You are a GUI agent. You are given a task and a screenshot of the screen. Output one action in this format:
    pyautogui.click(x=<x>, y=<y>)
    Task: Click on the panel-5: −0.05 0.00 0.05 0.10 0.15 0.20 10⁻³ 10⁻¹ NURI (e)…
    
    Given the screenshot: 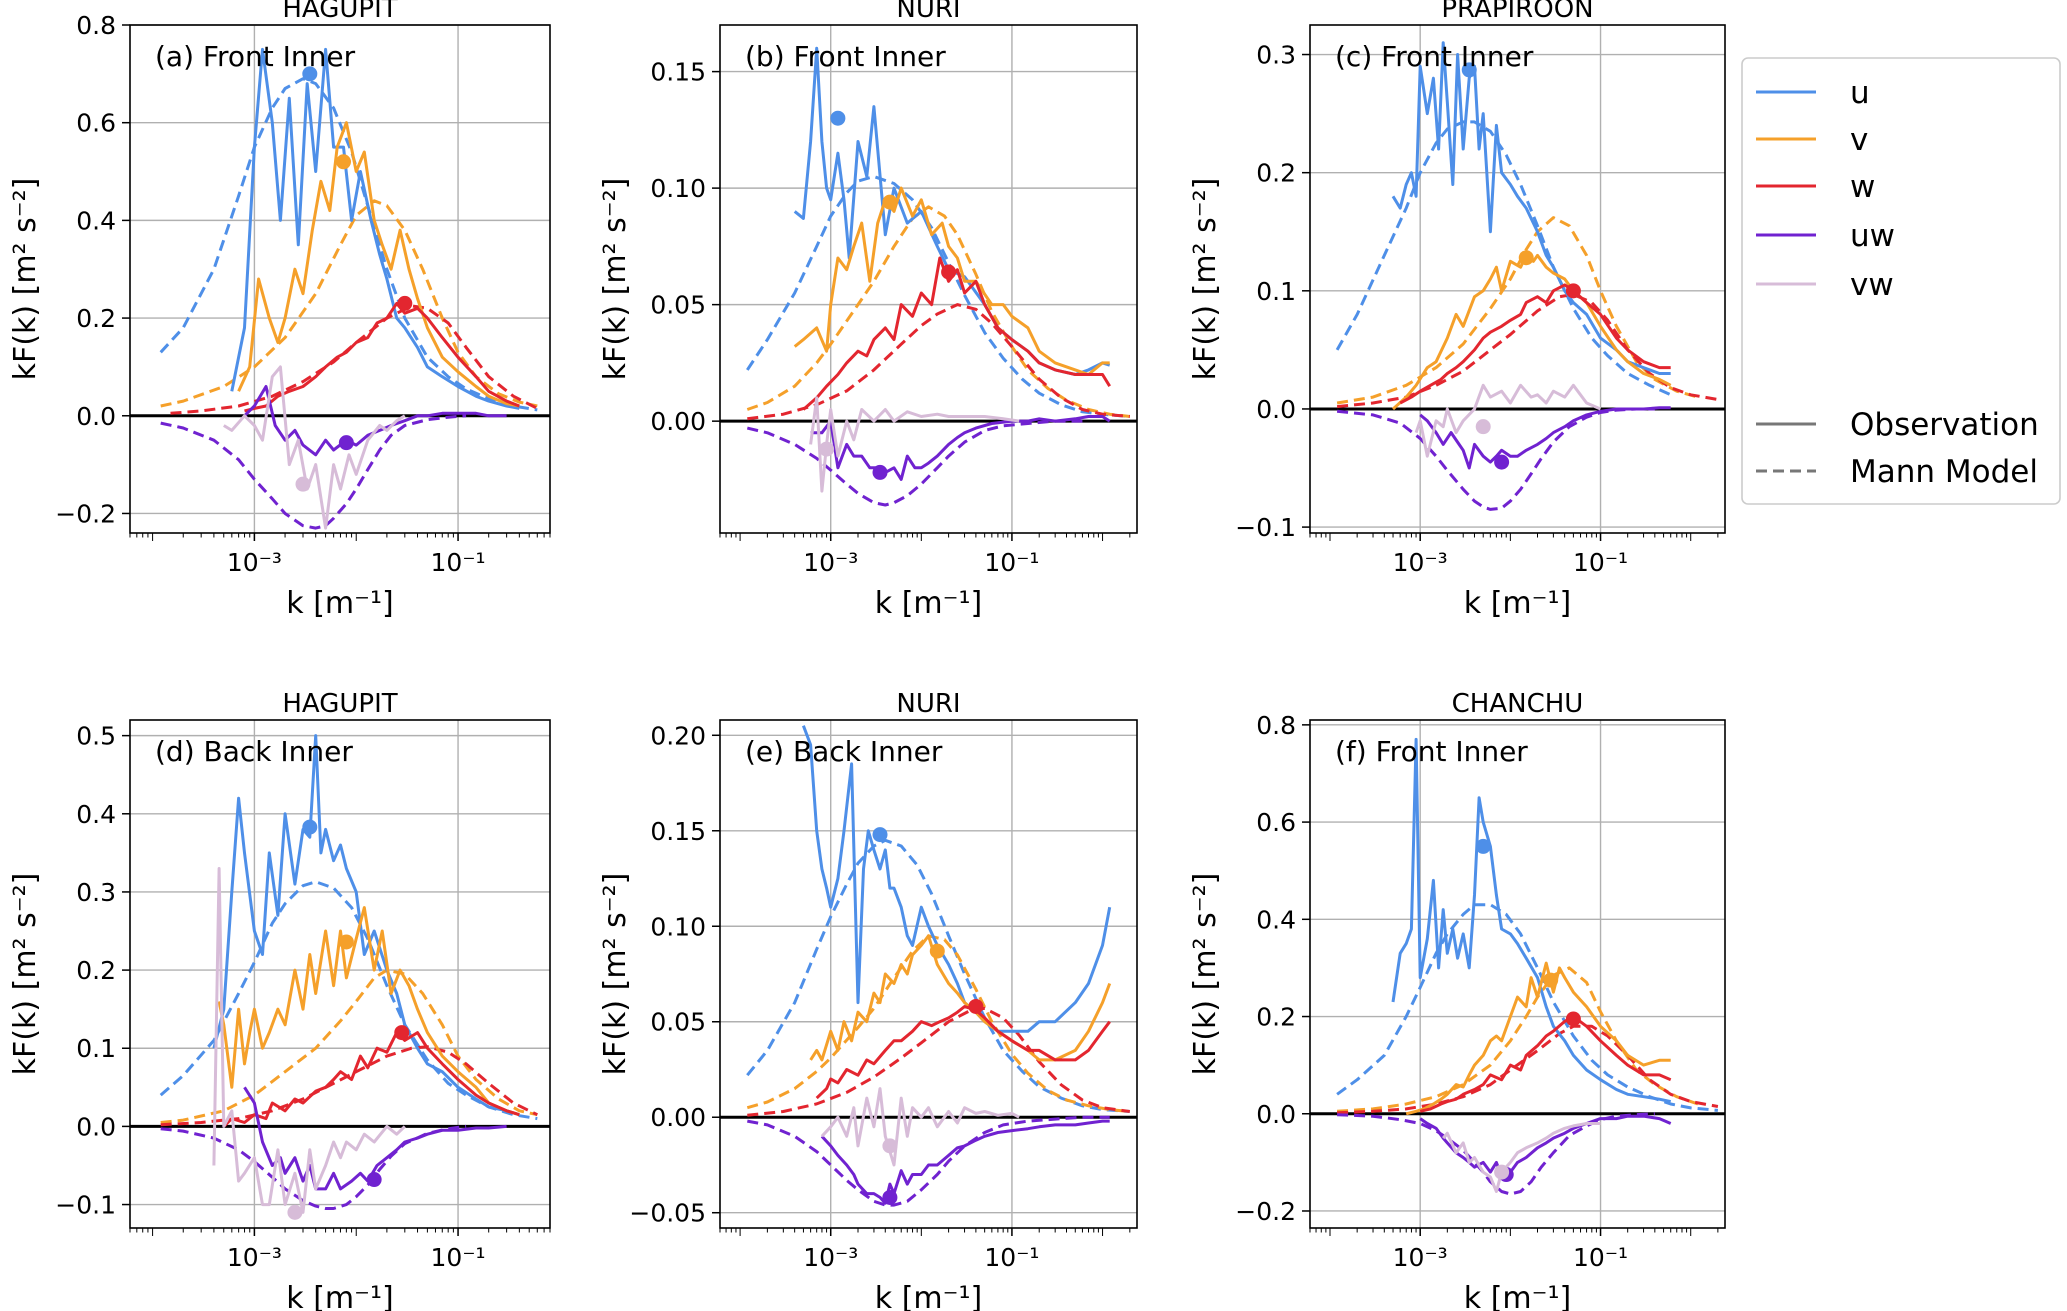 What is the action you would take?
    pyautogui.click(x=868, y=1000)
    